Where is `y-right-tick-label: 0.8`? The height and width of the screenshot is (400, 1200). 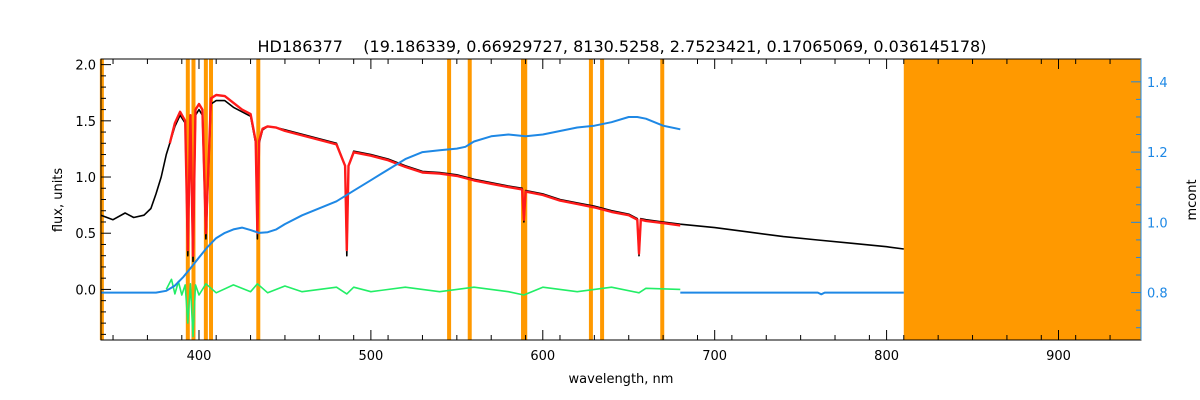 y-right-tick-label: 0.8 is located at coordinates (1157, 294).